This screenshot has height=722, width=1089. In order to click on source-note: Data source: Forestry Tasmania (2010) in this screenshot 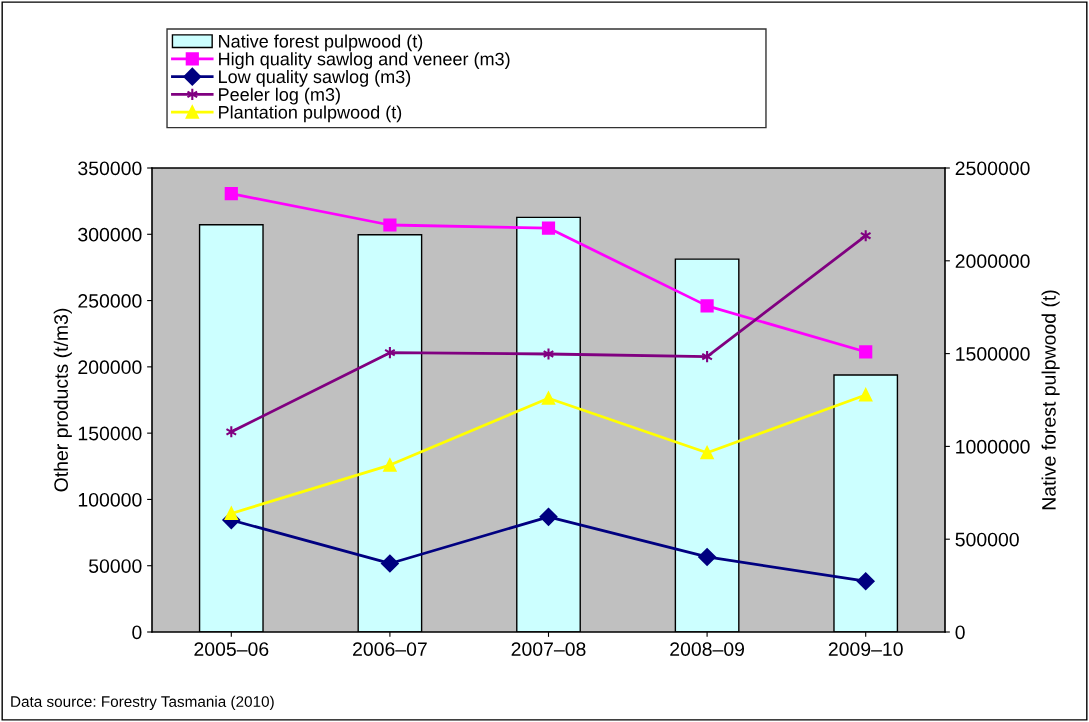, I will do `click(142, 702)`.